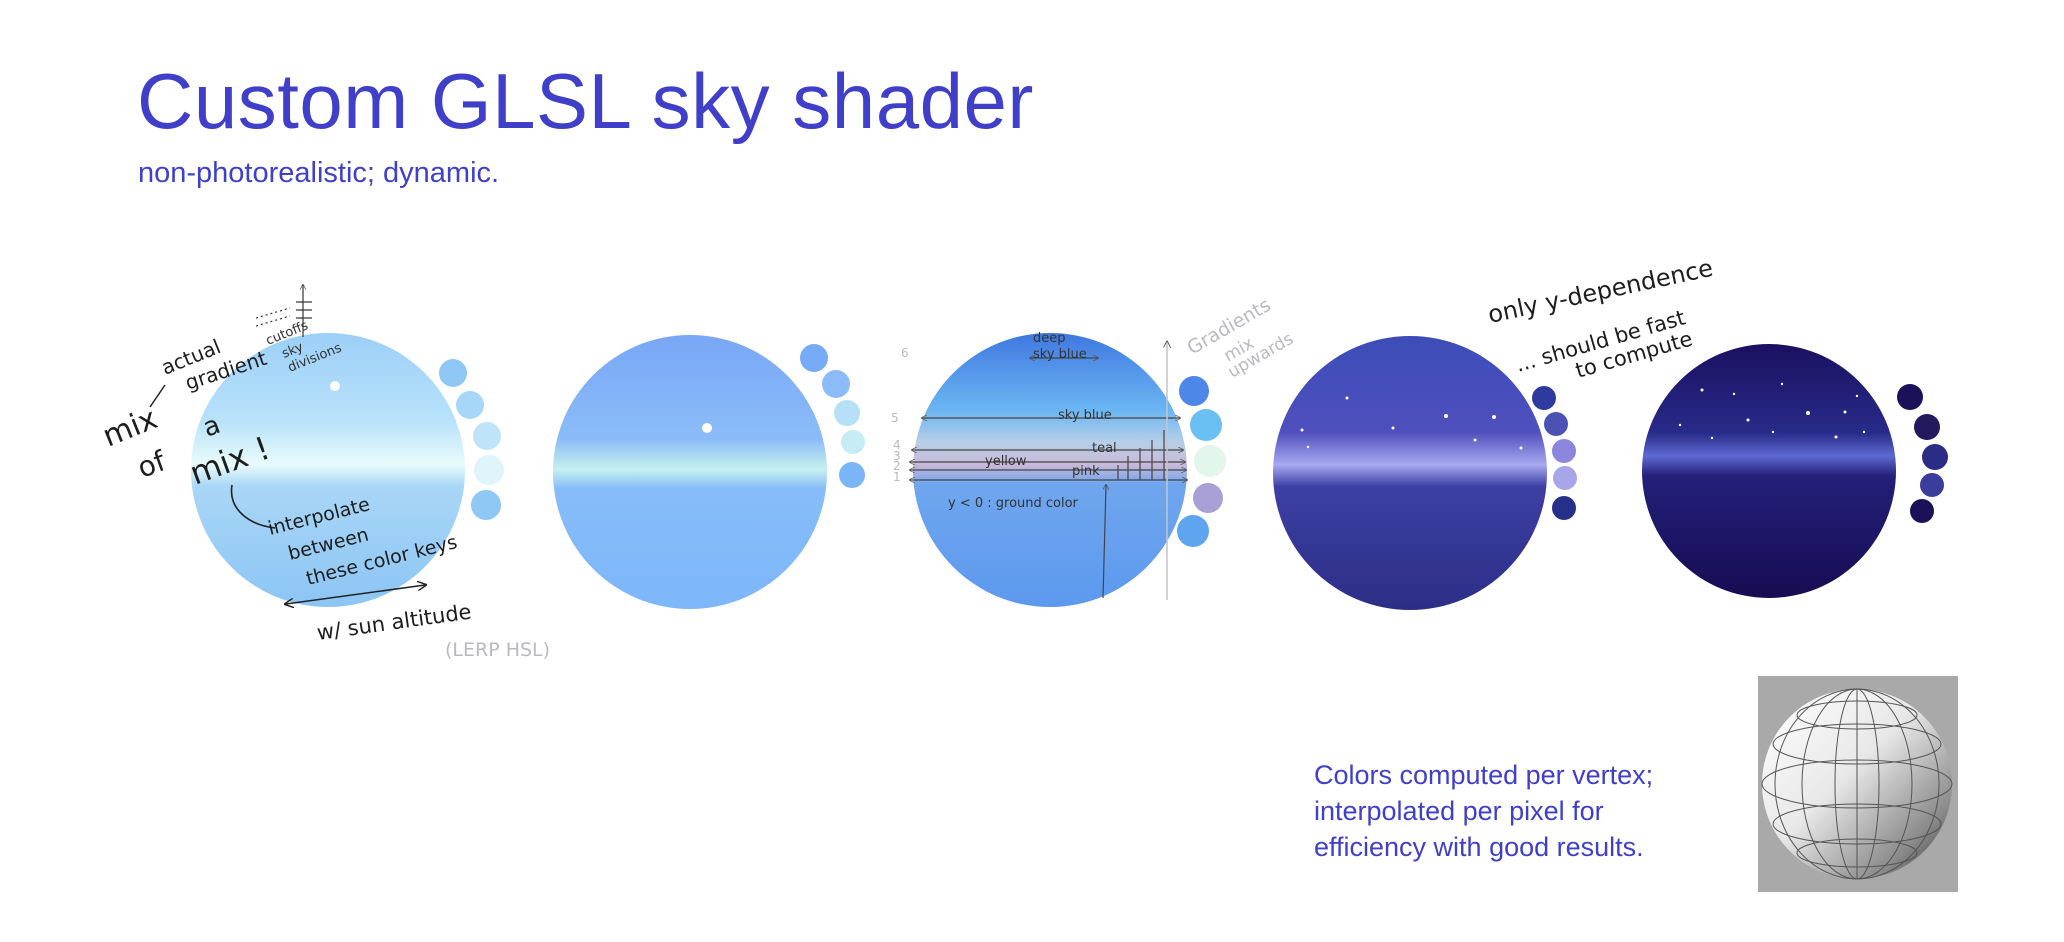 Image resolution: width=2064 pixels, height=942 pixels. Describe the element at coordinates (900, 415) in the screenshot. I see `division-indices: 6 5 4 3 2 1` at that location.